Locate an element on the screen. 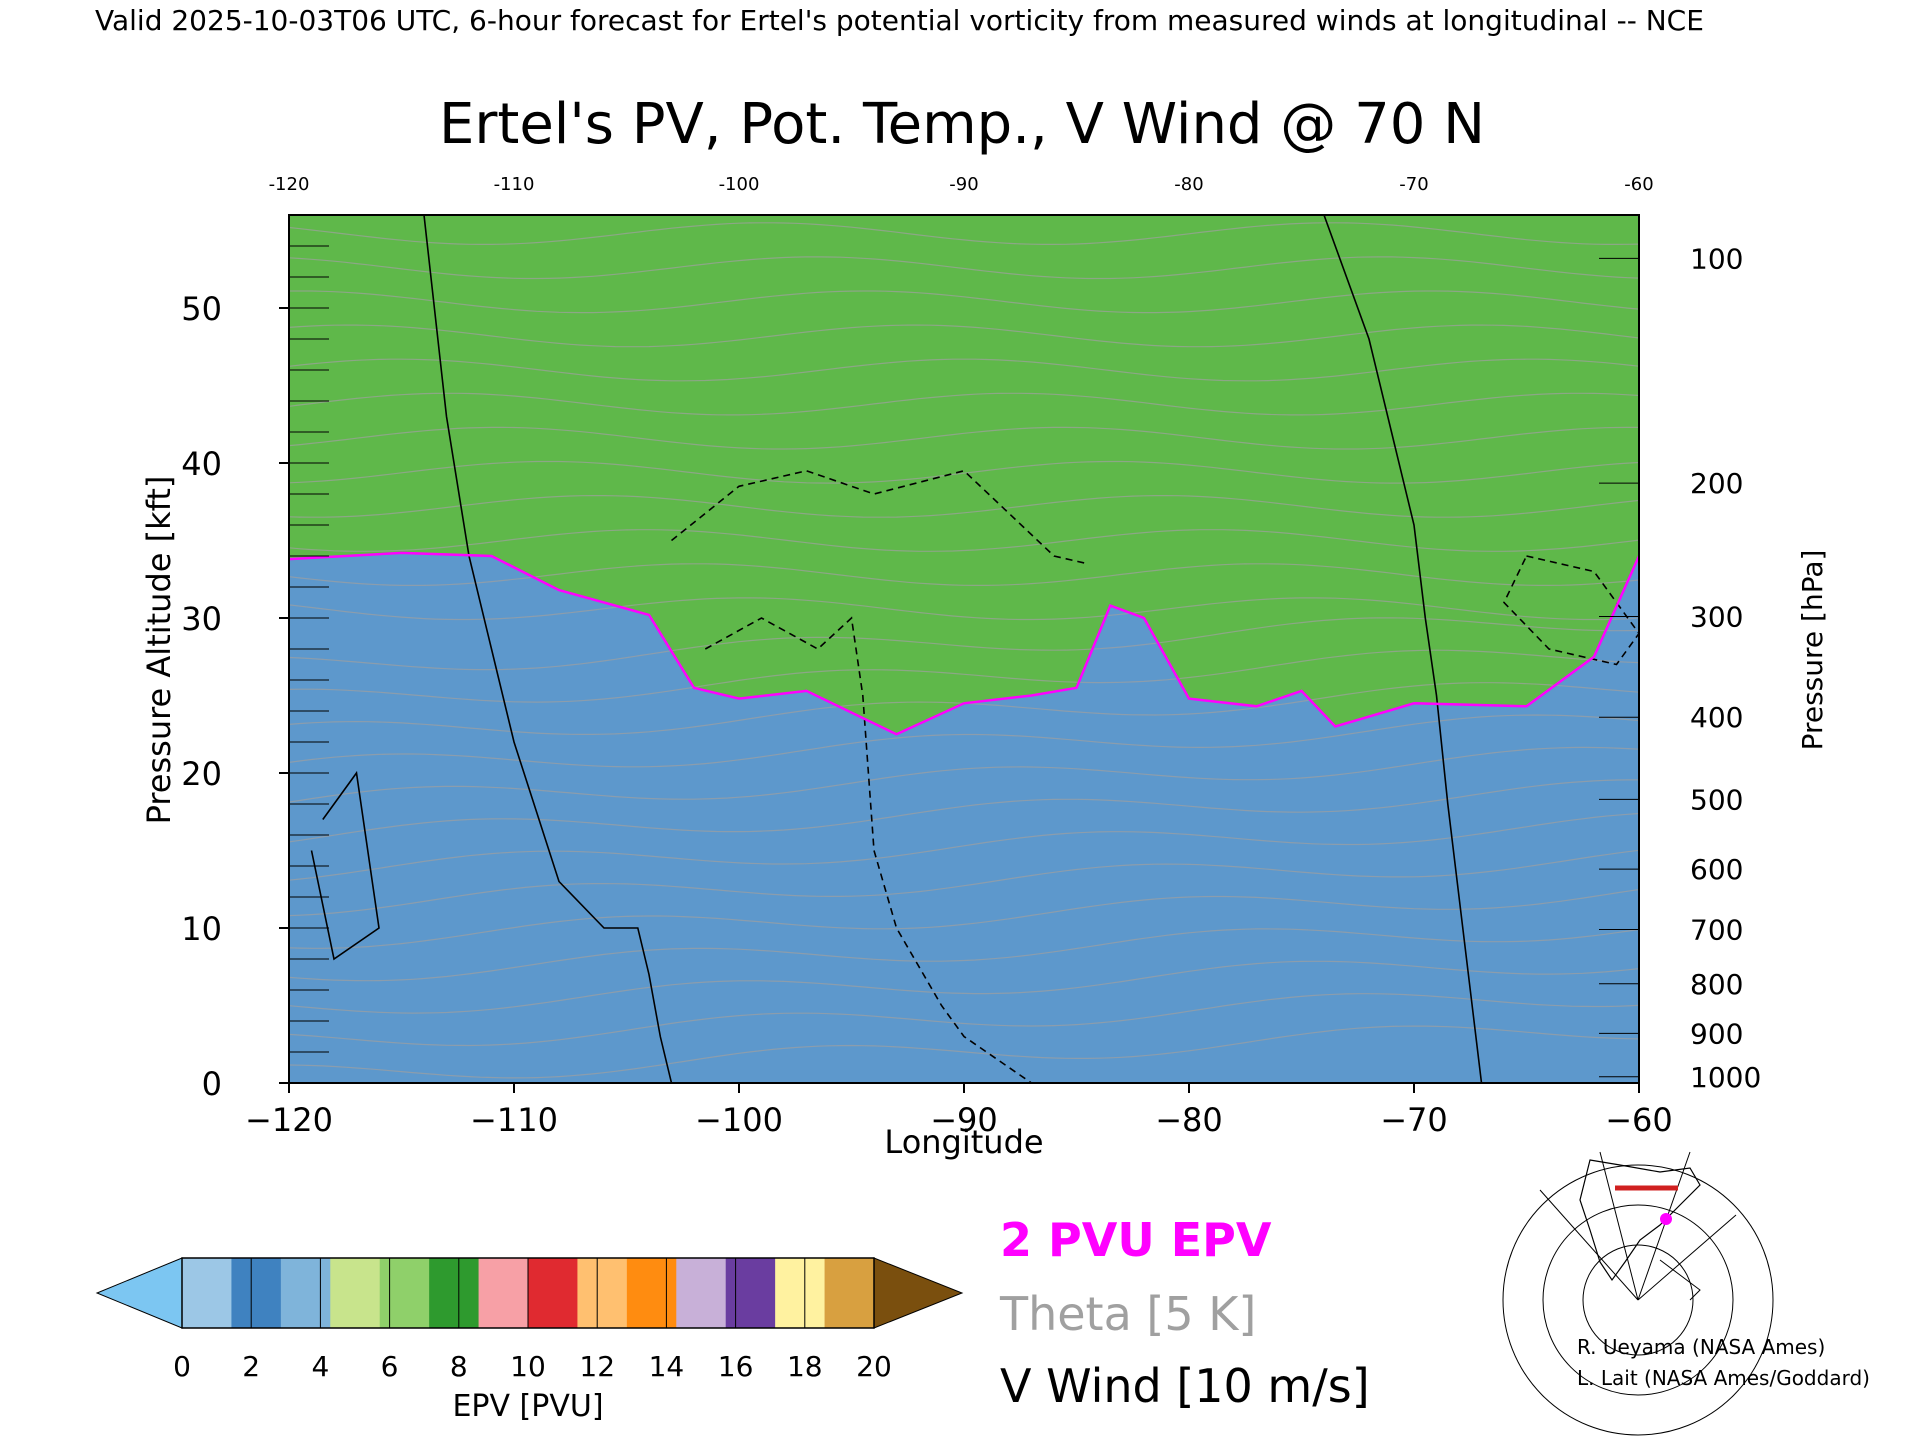 The height and width of the screenshot is (1440, 1920). colorbar-tick-label: 18 is located at coordinates (805, 1366).